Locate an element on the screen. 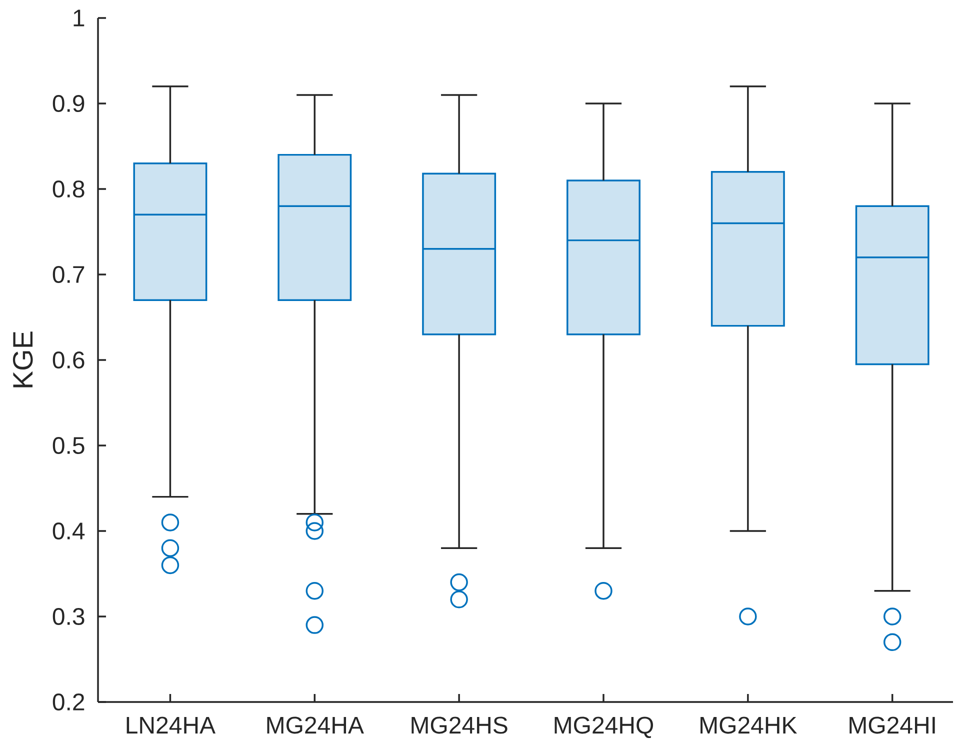 The width and height of the screenshot is (956, 744). y-tick-label: 0.5 is located at coordinates (68, 445).